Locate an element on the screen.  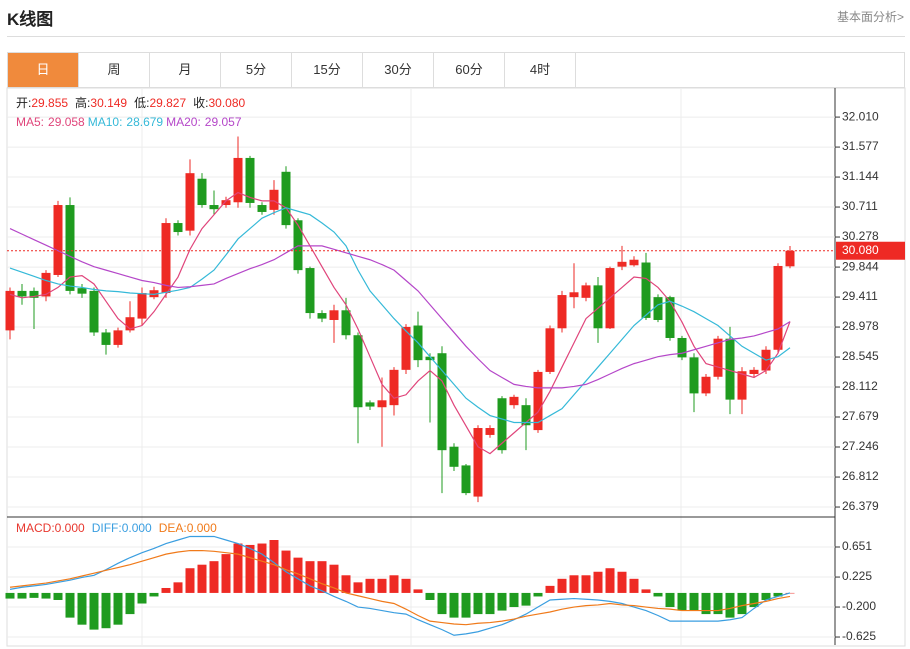
period-tab: 60分 is located at coordinates (469, 70).